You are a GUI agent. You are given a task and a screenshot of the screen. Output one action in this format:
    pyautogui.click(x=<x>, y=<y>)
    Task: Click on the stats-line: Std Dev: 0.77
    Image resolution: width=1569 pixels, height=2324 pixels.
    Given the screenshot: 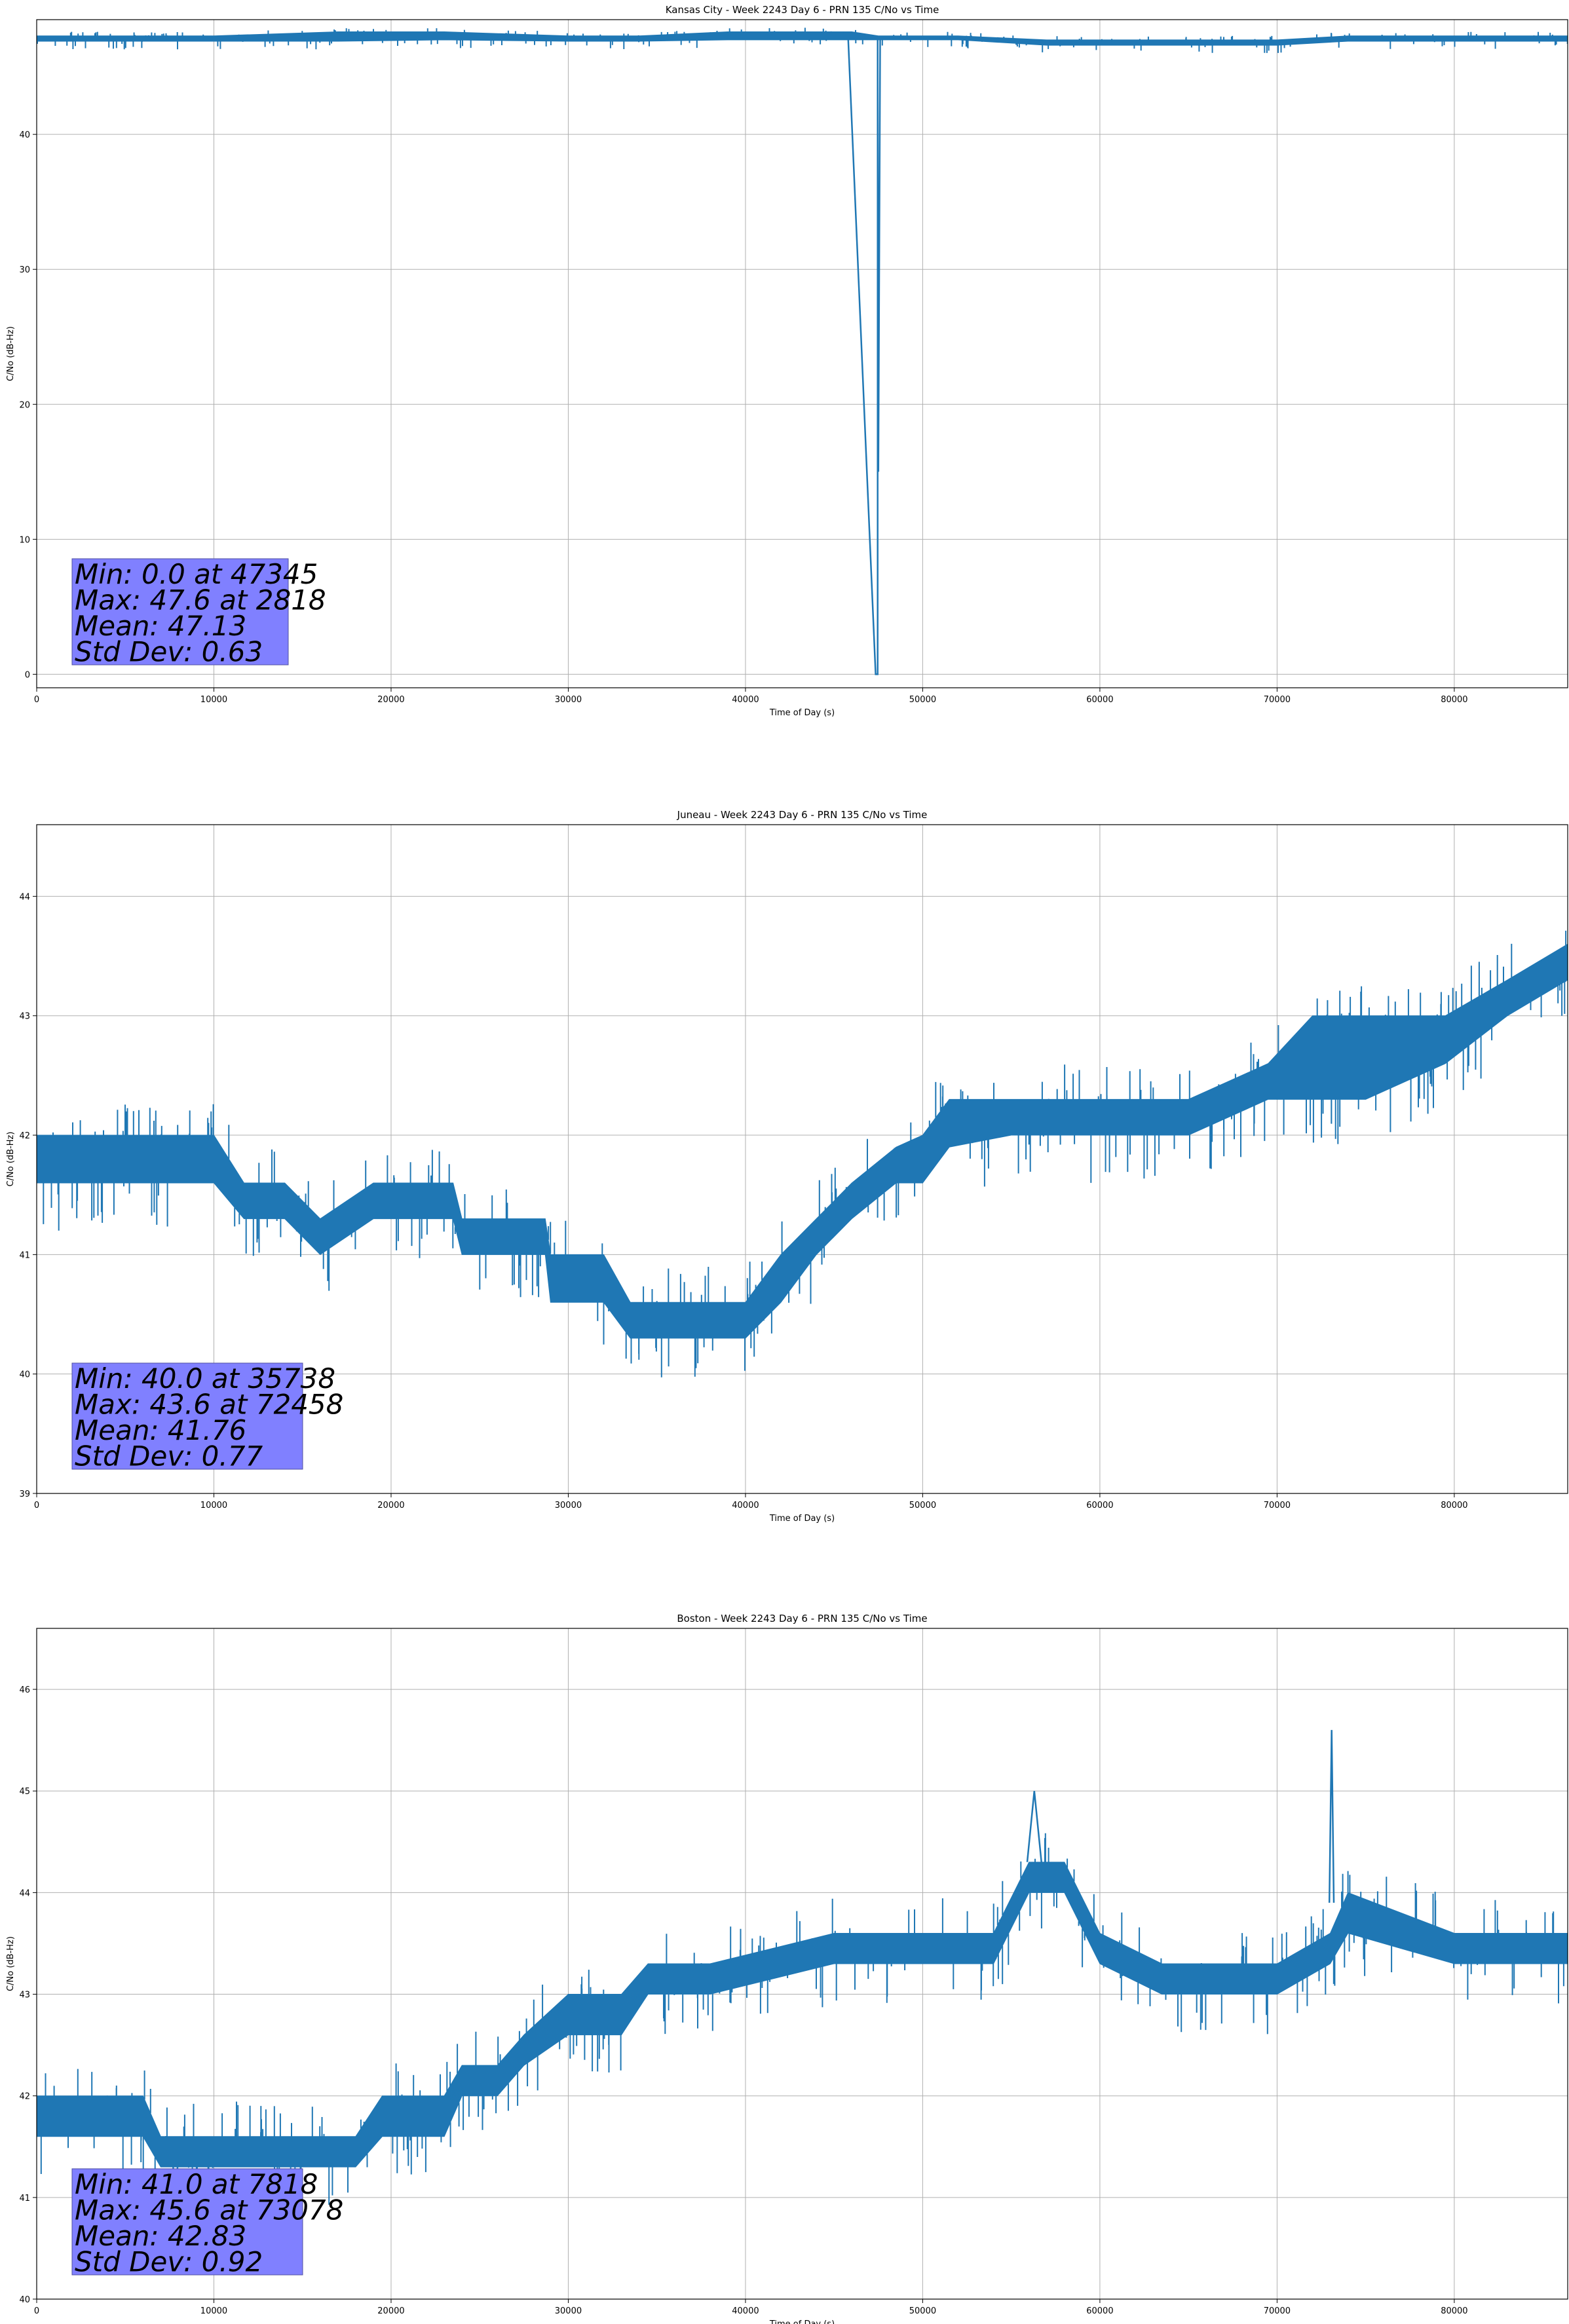 What is the action you would take?
    pyautogui.click(x=169, y=1456)
    